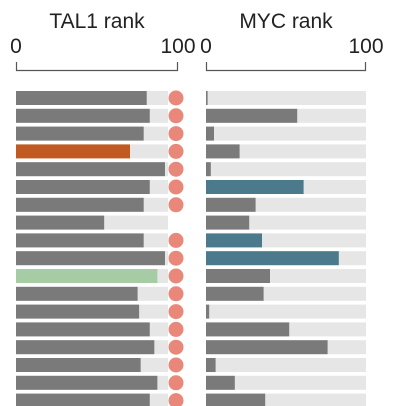 This screenshot has height=406, width=410. Describe the element at coordinates (177, 46) in the screenshot. I see `tal1-tick-max: 100` at that location.